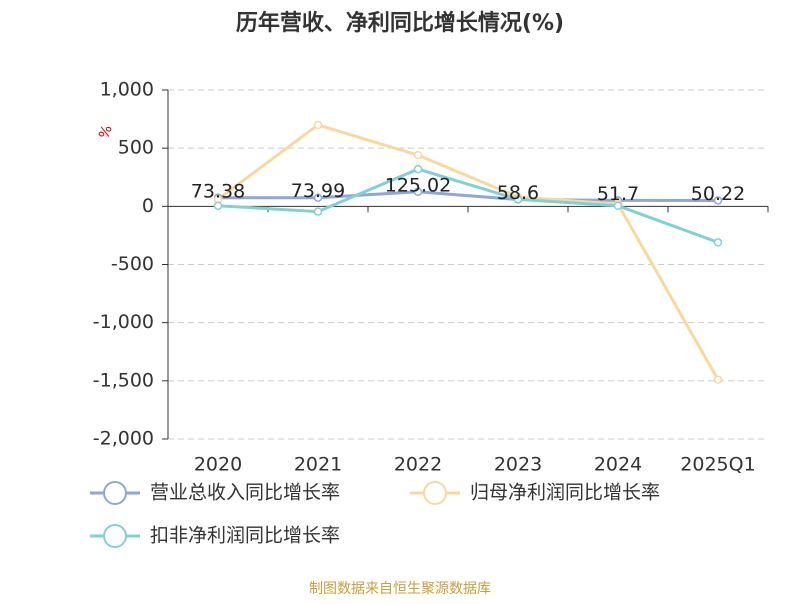 This screenshot has height=604, width=800. What do you see at coordinates (132, 264) in the screenshot?
I see `y-tick-label: -500` at bounding box center [132, 264].